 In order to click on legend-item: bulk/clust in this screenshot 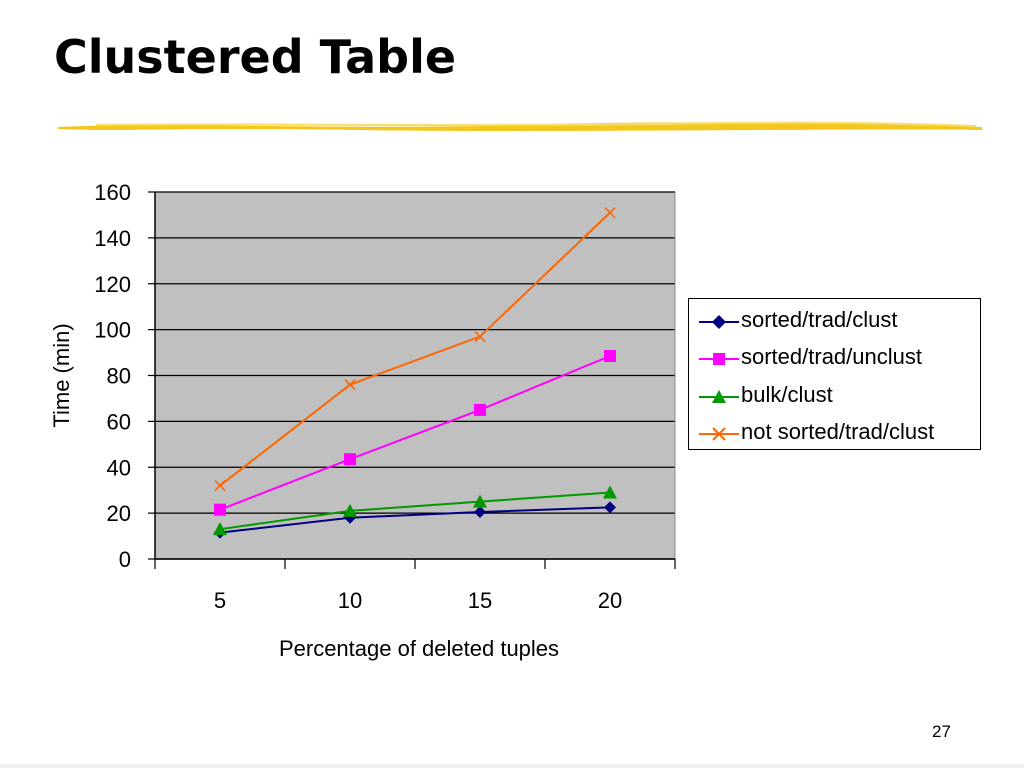, I will do `click(834, 397)`.